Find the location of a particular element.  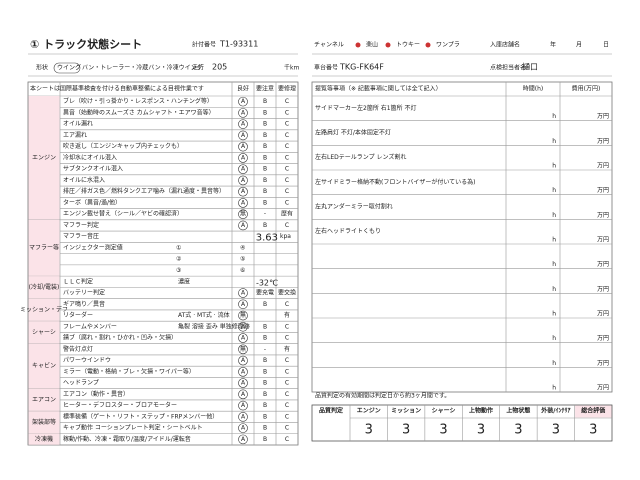

option: 要交換 is located at coordinates (287, 293).